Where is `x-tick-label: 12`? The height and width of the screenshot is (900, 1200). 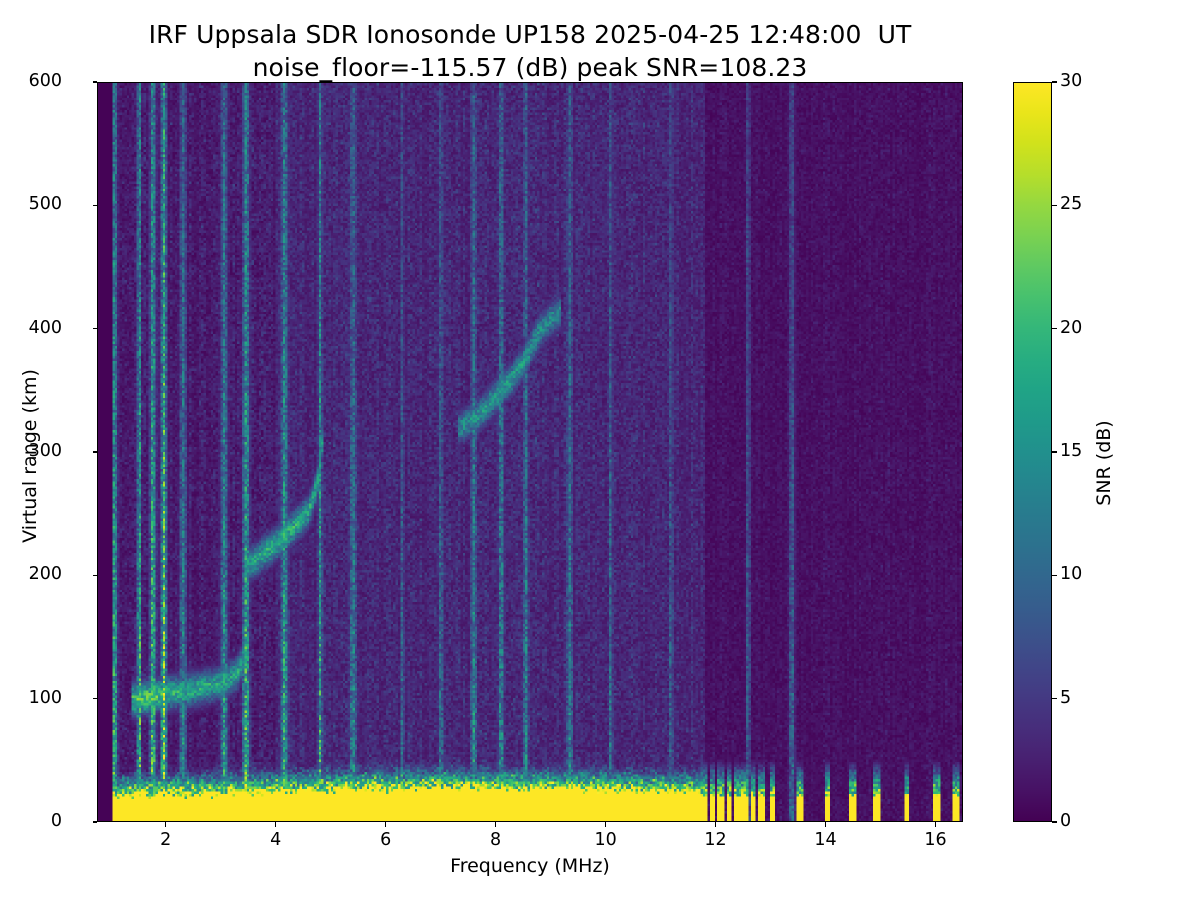
x-tick-label: 12 is located at coordinates (715, 840).